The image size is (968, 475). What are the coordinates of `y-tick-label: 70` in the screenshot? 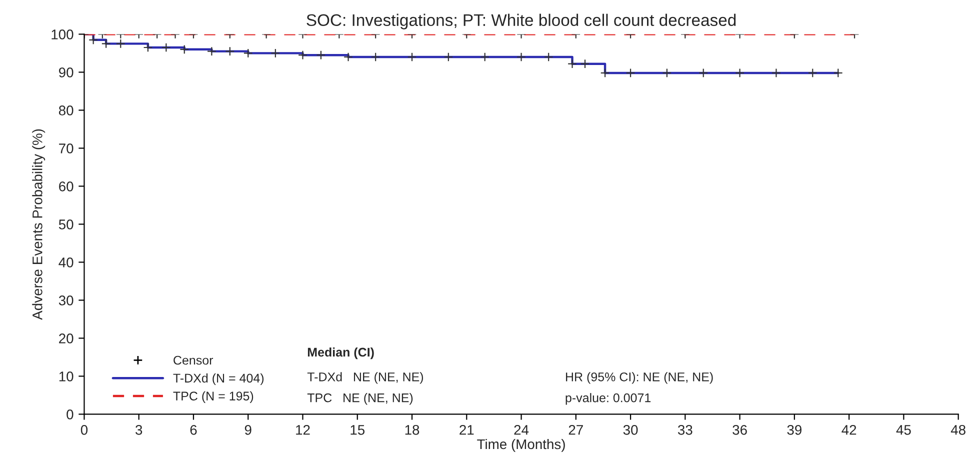 It's located at (66, 149).